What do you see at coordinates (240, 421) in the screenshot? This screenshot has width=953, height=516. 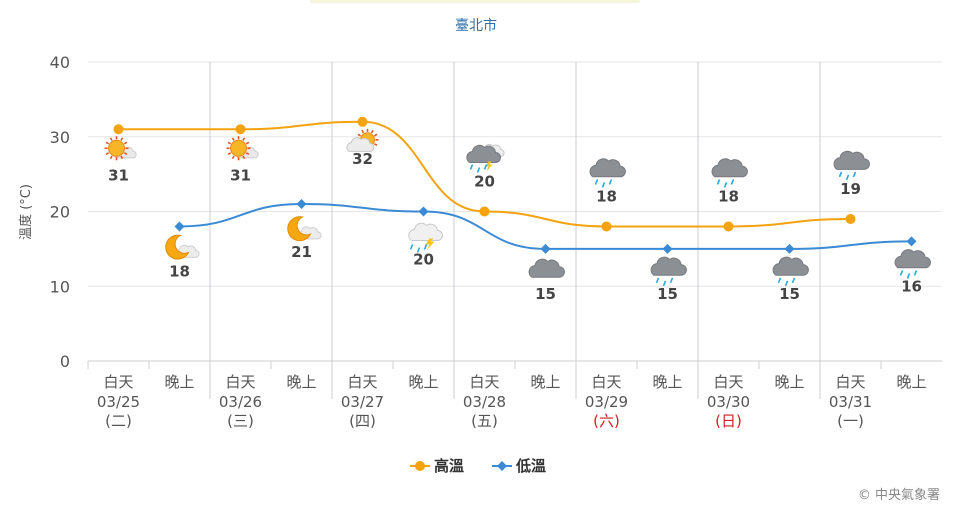 I see `x-weekday-label: (三)` at bounding box center [240, 421].